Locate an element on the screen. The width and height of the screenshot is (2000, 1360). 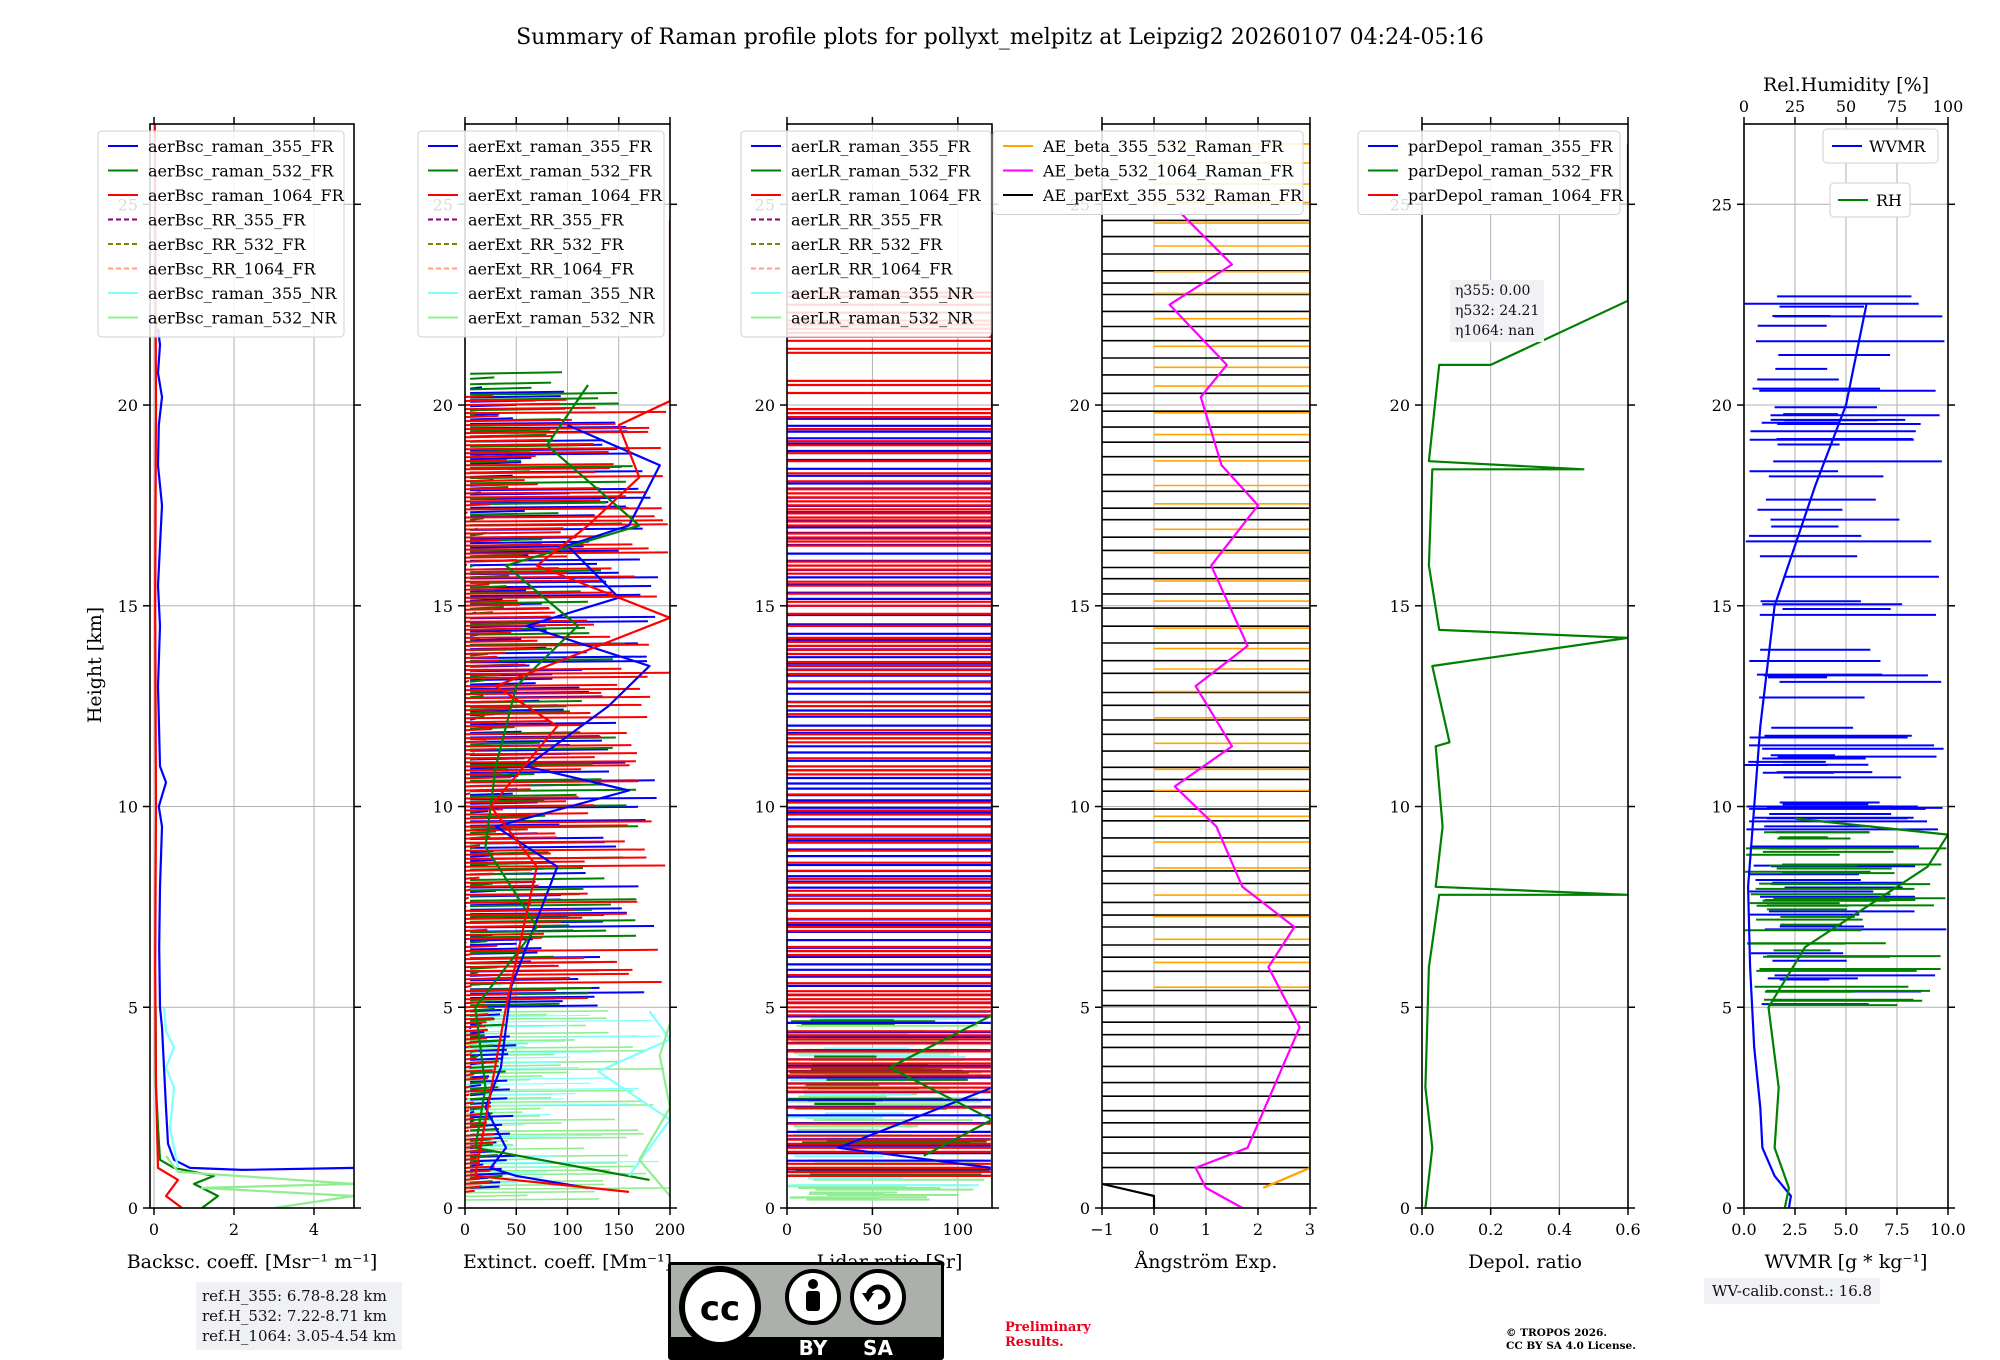
legend-label: aerLR_RR_355_FR is located at coordinates (867, 220).